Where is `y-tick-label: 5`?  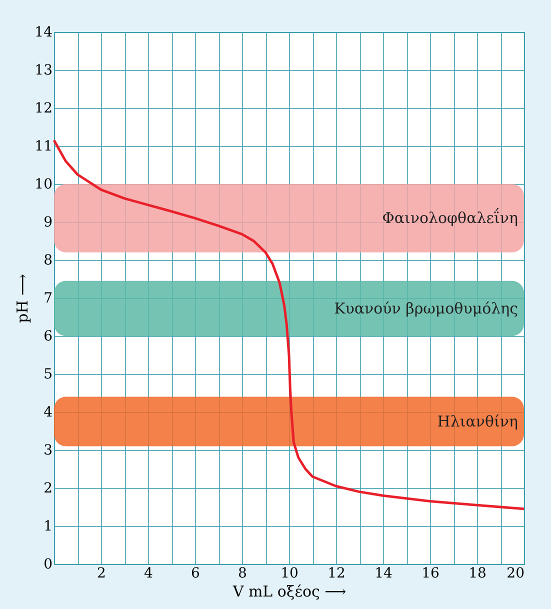 y-tick-label: 5 is located at coordinates (48, 374).